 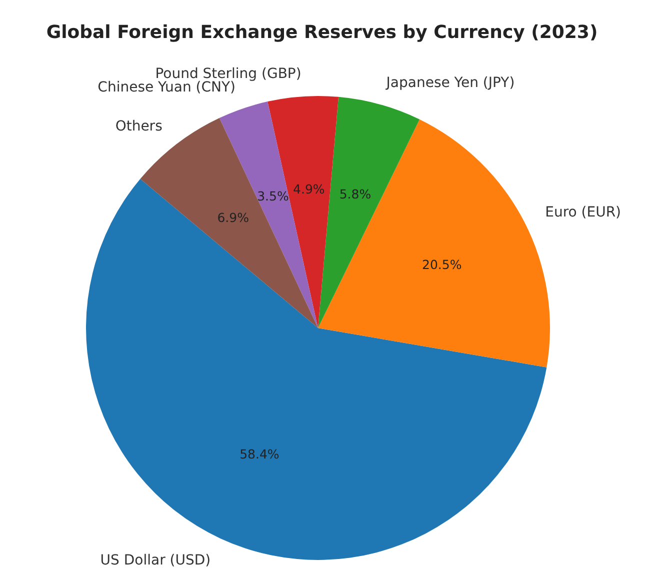 What do you see at coordinates (355, 194) in the screenshot?
I see `data-label: 5.8%` at bounding box center [355, 194].